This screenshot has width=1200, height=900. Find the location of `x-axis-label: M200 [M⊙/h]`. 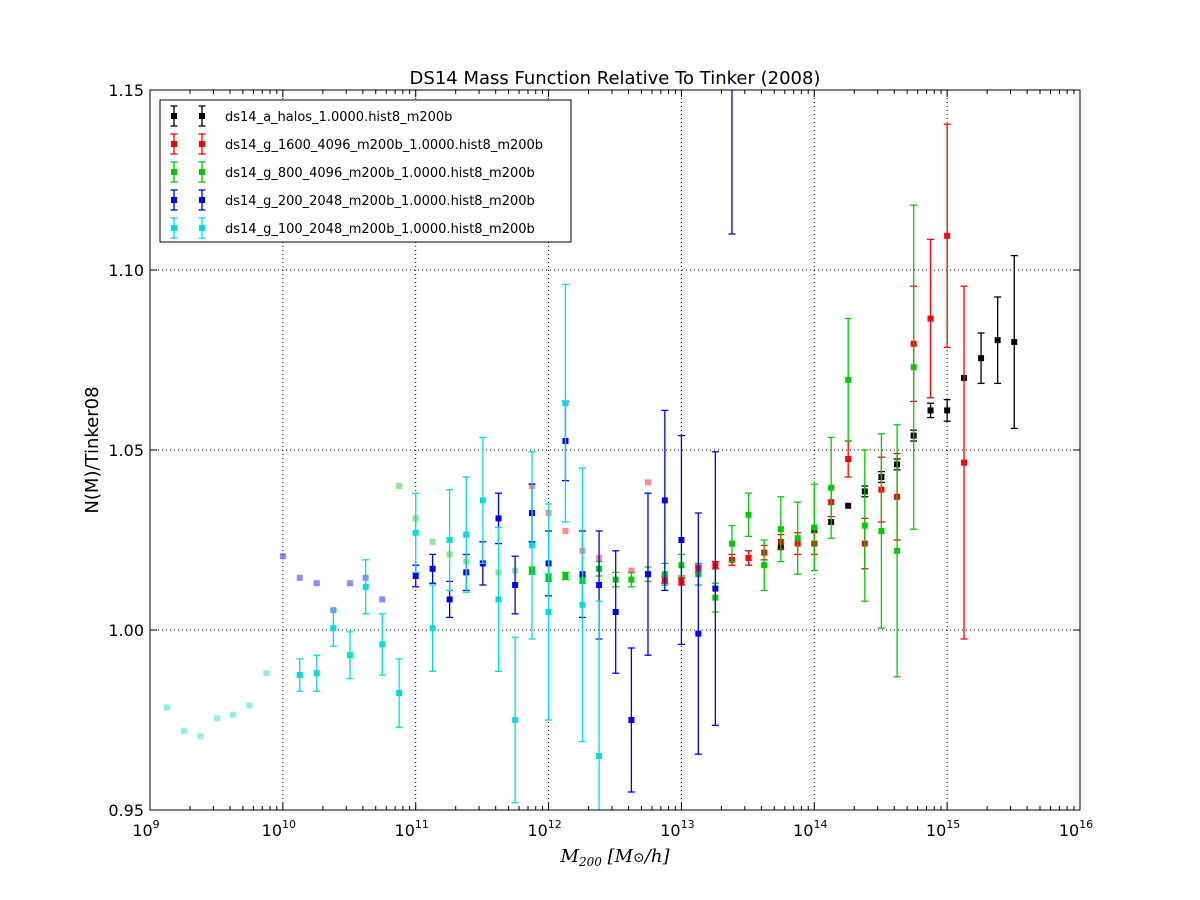

x-axis-label: M200 [M⊙/h] is located at coordinates (615, 857).